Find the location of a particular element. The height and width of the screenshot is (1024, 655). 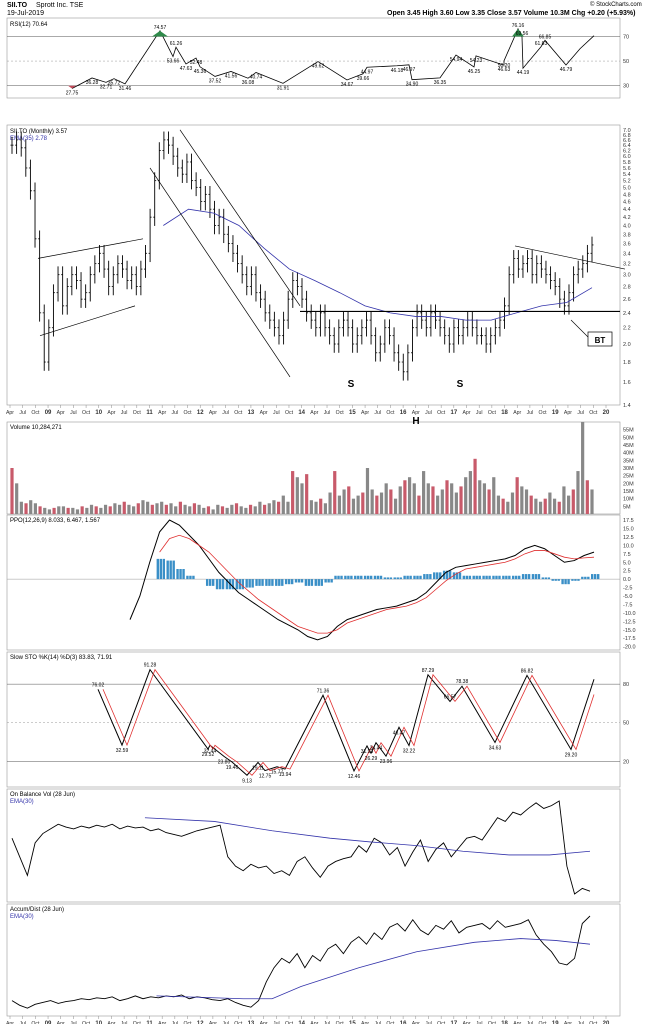

rsi-line is located at coordinates (333, 58).